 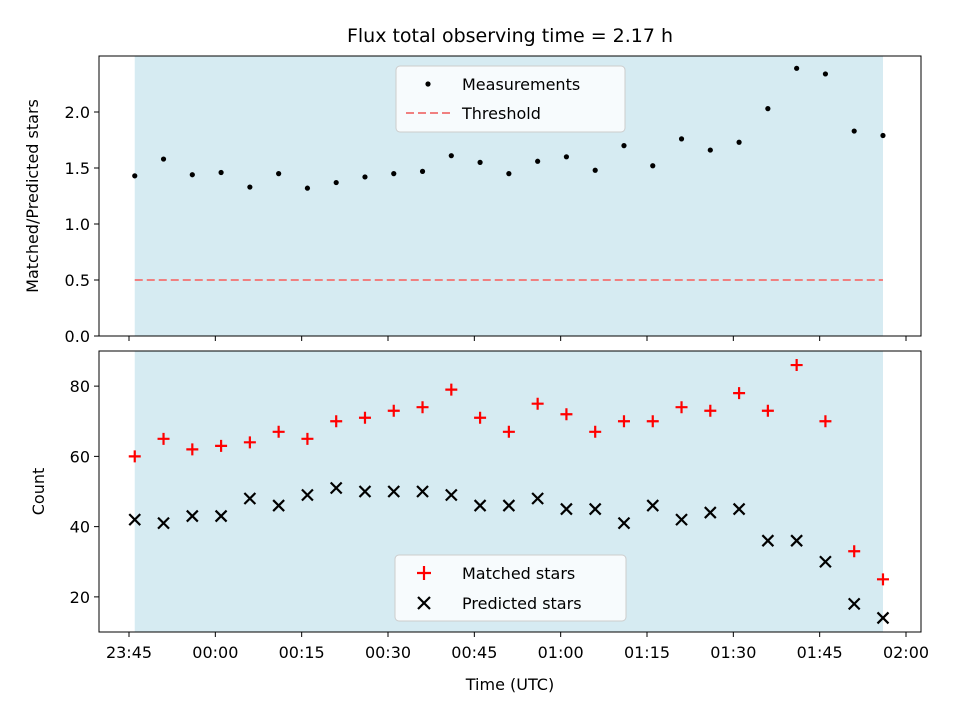 I want to click on top-y-ticks: 0.0 0.5 1.0 1.5 2.0, so click(x=82, y=224).